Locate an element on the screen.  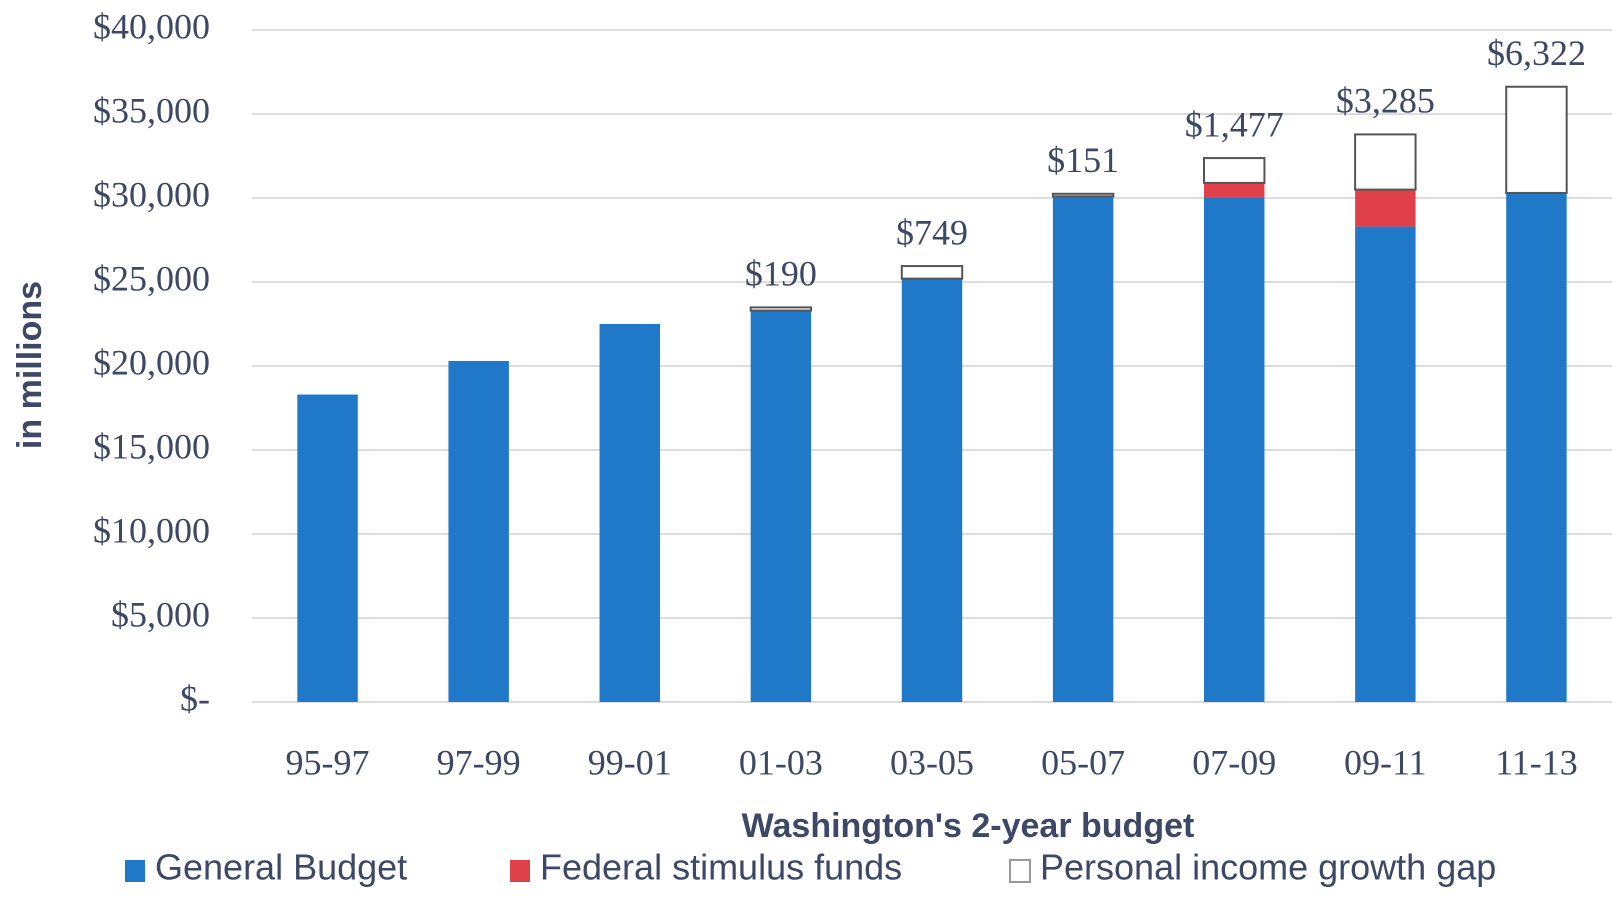
x-tick-label: 03-05 is located at coordinates (932, 762).